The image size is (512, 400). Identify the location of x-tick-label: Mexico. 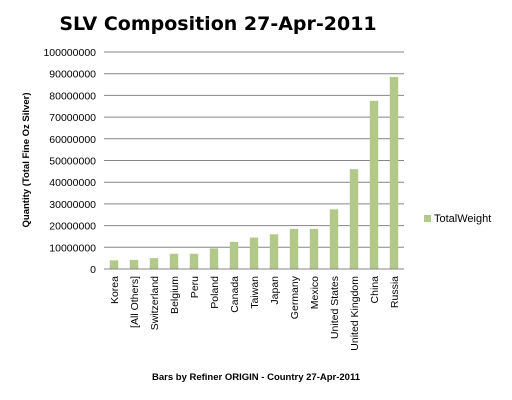
(315, 292).